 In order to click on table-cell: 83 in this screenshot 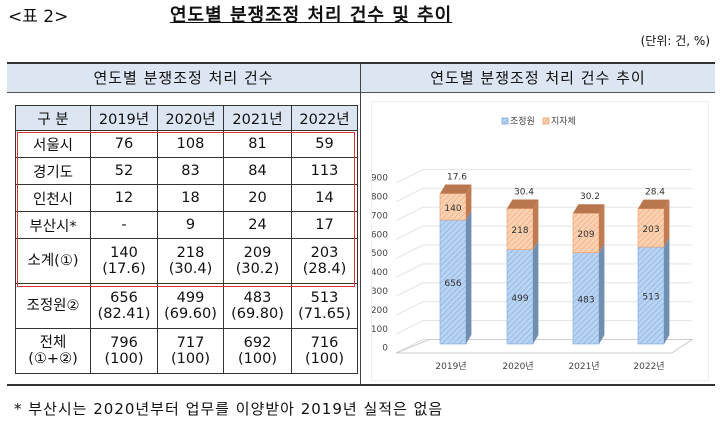, I will do `click(190, 171)`.